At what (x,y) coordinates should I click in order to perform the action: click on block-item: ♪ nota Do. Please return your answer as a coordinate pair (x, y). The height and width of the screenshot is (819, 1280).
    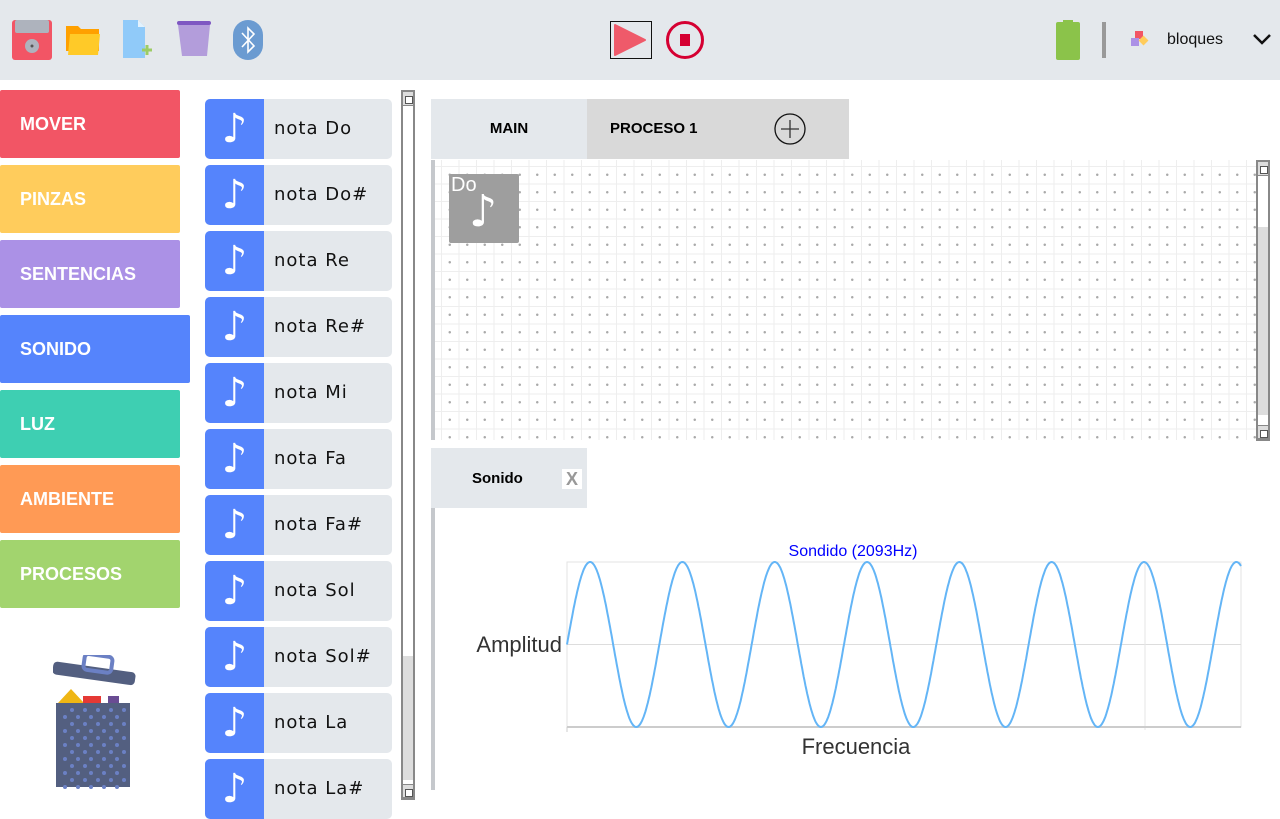
    Looking at the image, I should click on (298, 129).